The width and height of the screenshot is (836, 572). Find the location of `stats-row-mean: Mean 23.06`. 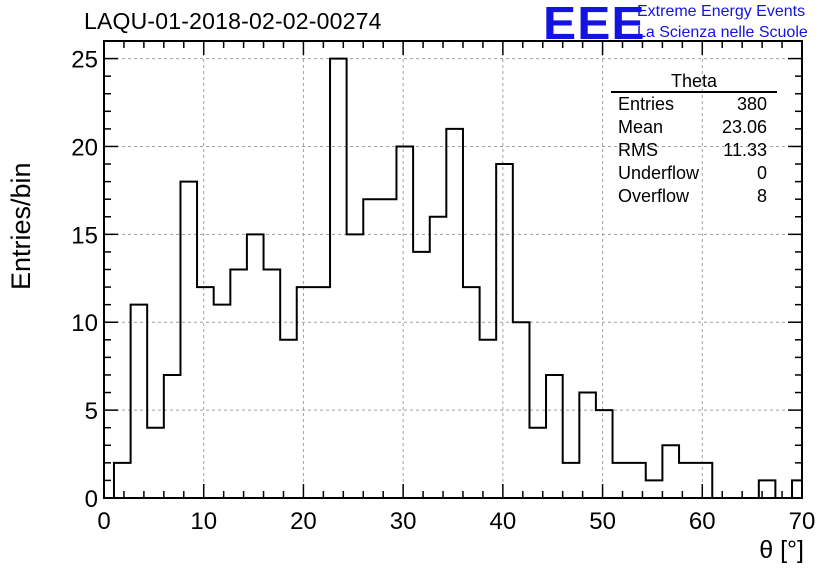

stats-row-mean: Mean 23.06 is located at coordinates (694, 127).